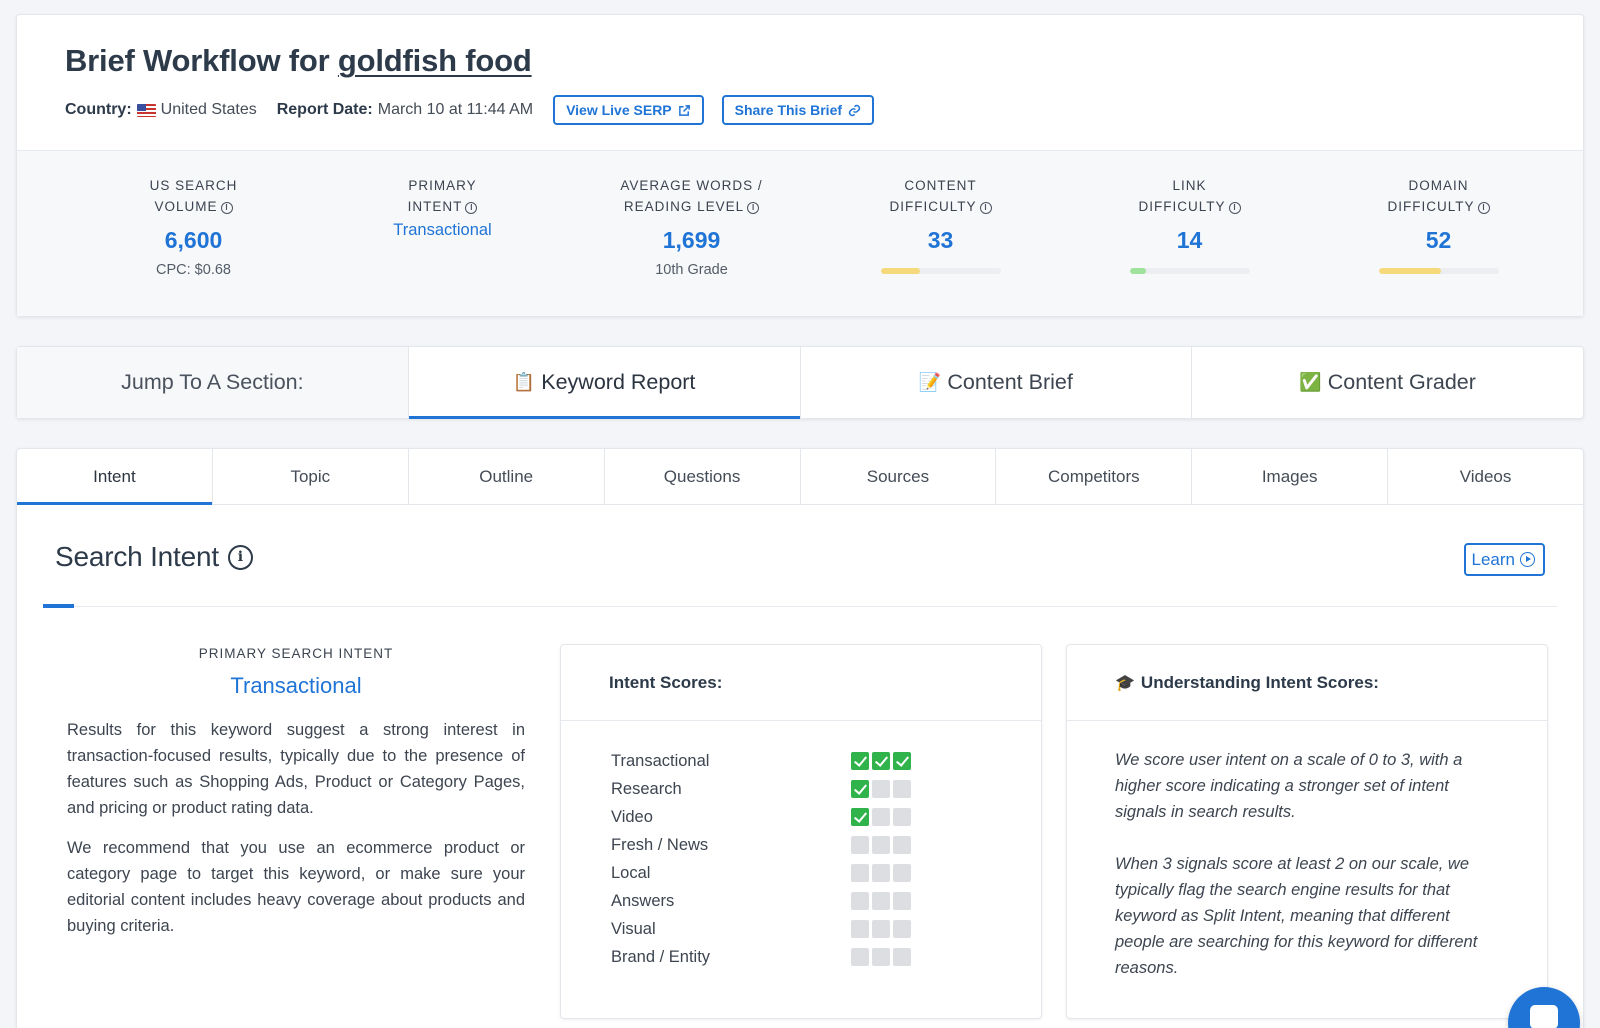  Describe the element at coordinates (800, 606) in the screenshot. I see `section-divider` at that location.